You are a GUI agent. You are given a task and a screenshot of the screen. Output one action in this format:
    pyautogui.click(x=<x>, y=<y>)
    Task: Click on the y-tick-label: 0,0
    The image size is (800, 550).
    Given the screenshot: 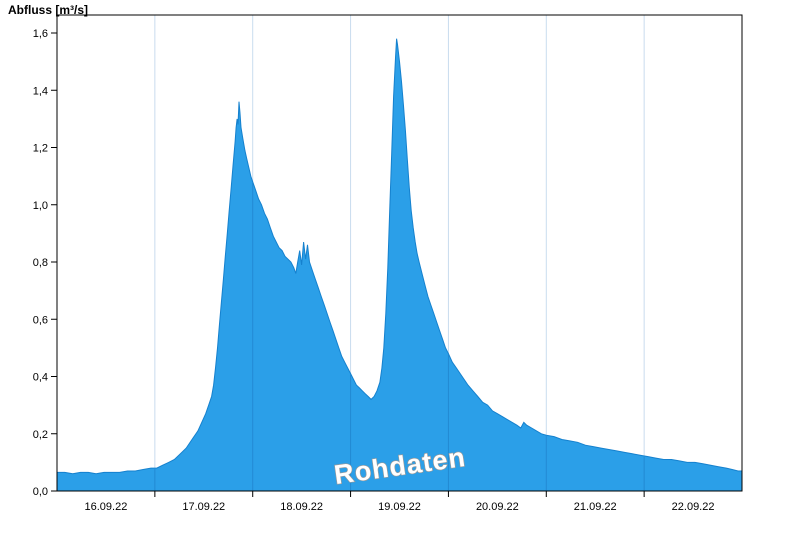 What is the action you would take?
    pyautogui.click(x=40, y=492)
    